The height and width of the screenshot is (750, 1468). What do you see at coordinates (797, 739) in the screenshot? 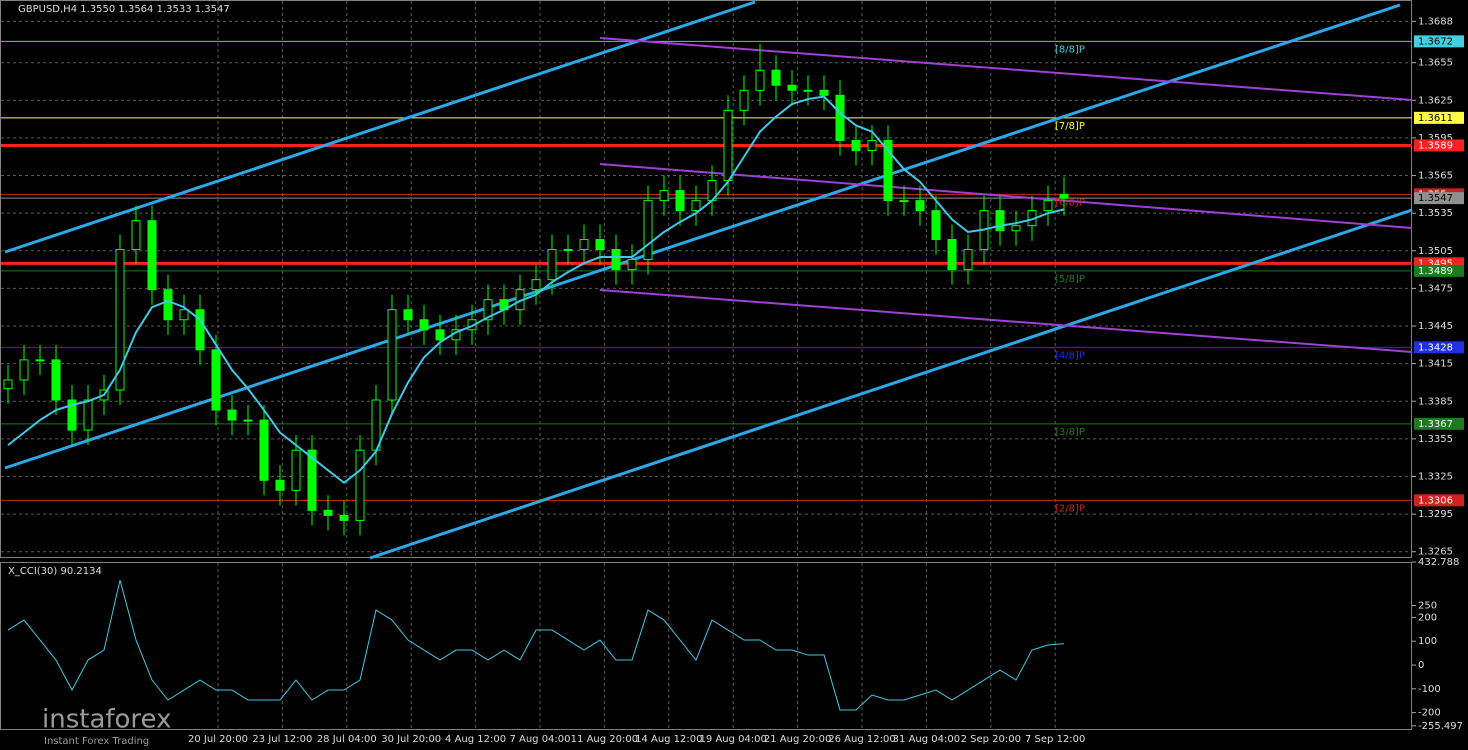
I see `x-tick-label: 21 Aug 20:00` at bounding box center [797, 739].